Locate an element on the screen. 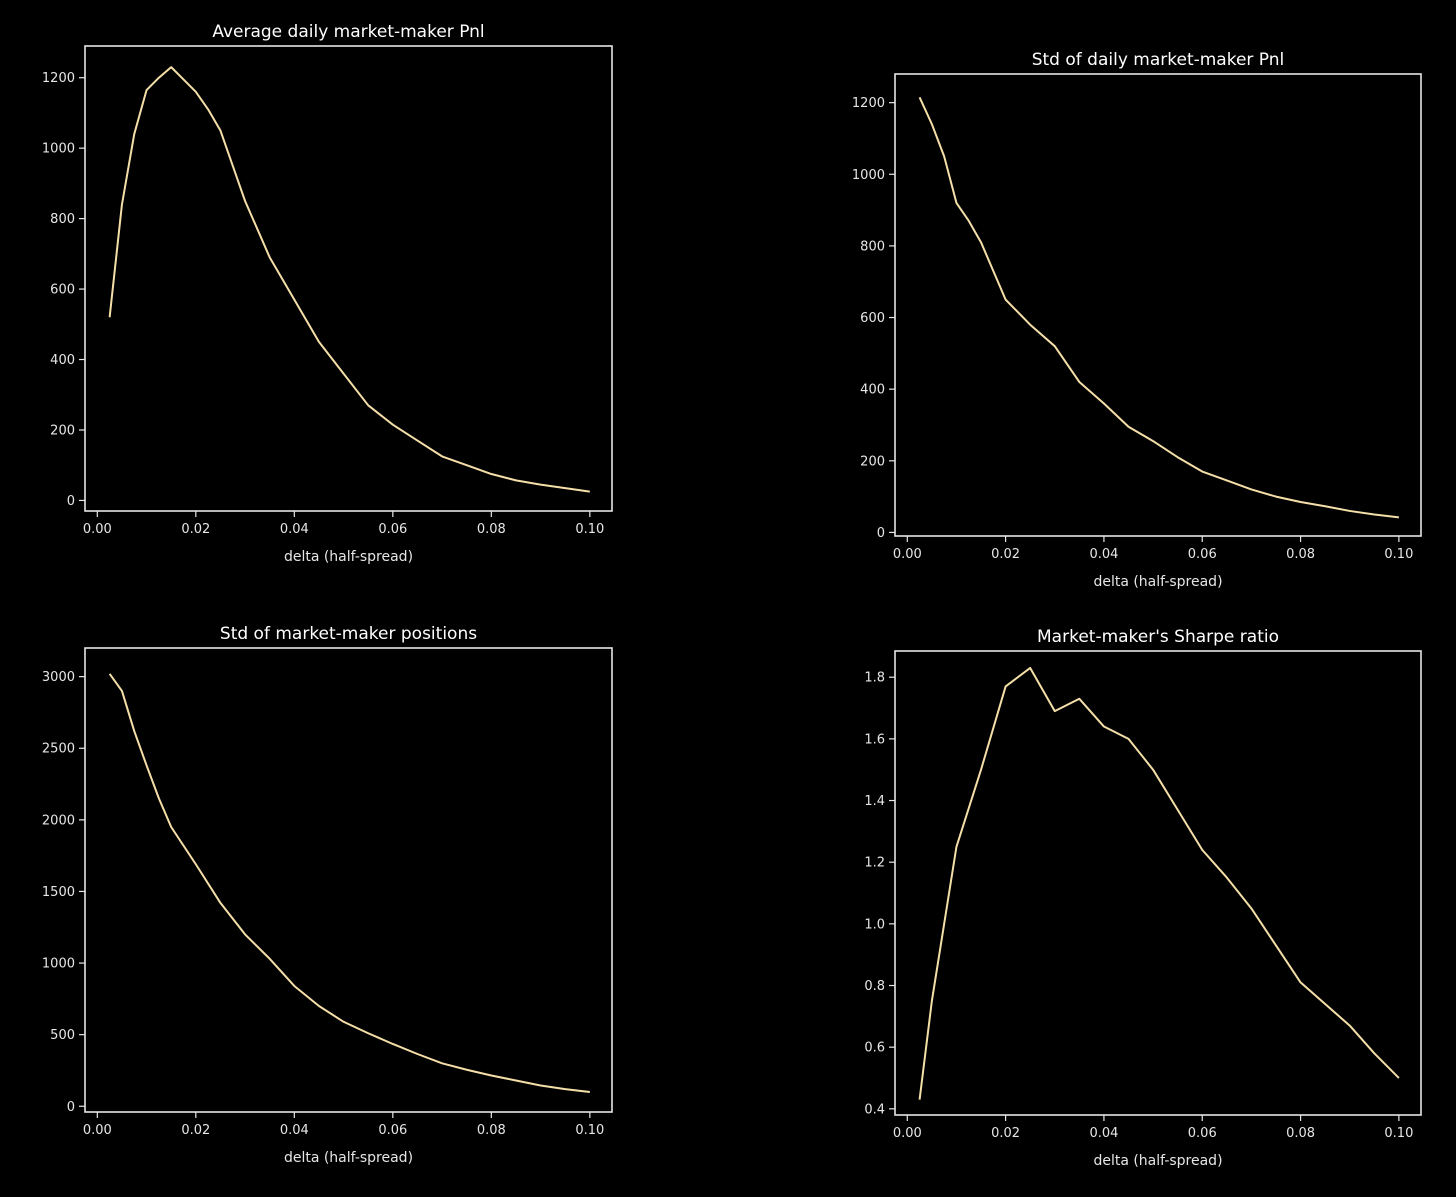 The image size is (1456, 1197). sharpe-ratio-axes-frame is located at coordinates (1158, 883).